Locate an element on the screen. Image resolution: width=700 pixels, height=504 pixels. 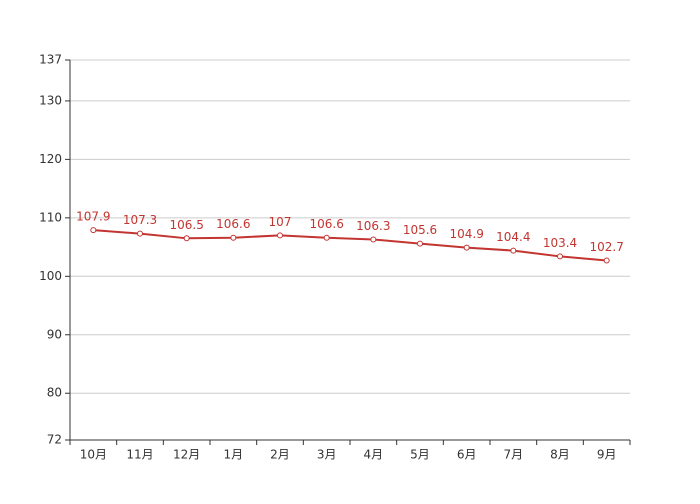
x-tick-label: 1月 is located at coordinates (234, 455).